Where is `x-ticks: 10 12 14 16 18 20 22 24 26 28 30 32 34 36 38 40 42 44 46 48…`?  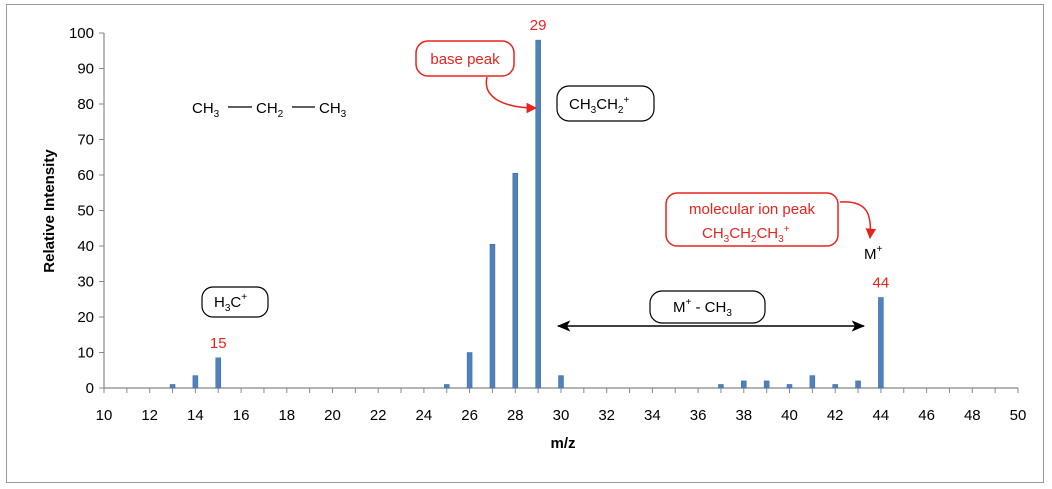 x-ticks: 10 12 14 16 18 20 22 24 26 28 30 32 34 36 38 40 42 44 46 48… is located at coordinates (561, 406).